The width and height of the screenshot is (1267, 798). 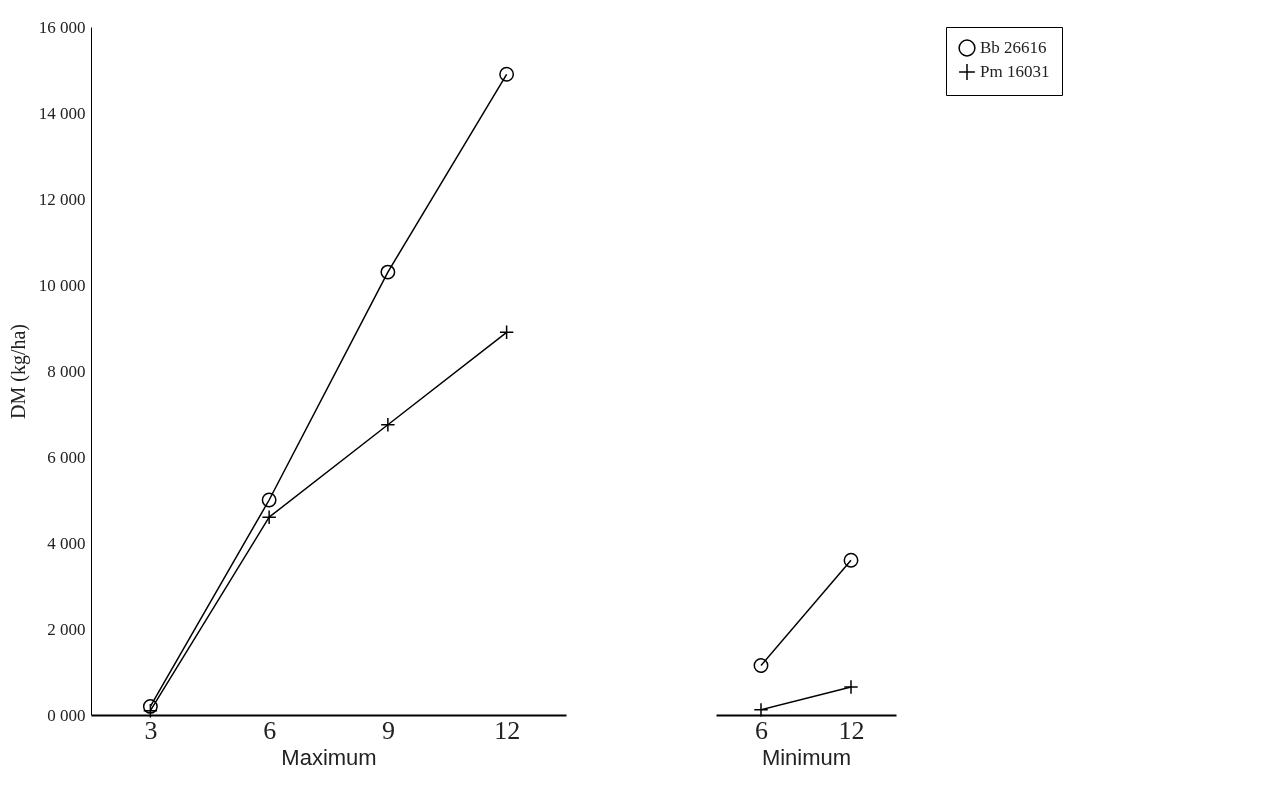 What do you see at coordinates (1013, 47) in the screenshot?
I see `legend-label: Bb 26616` at bounding box center [1013, 47].